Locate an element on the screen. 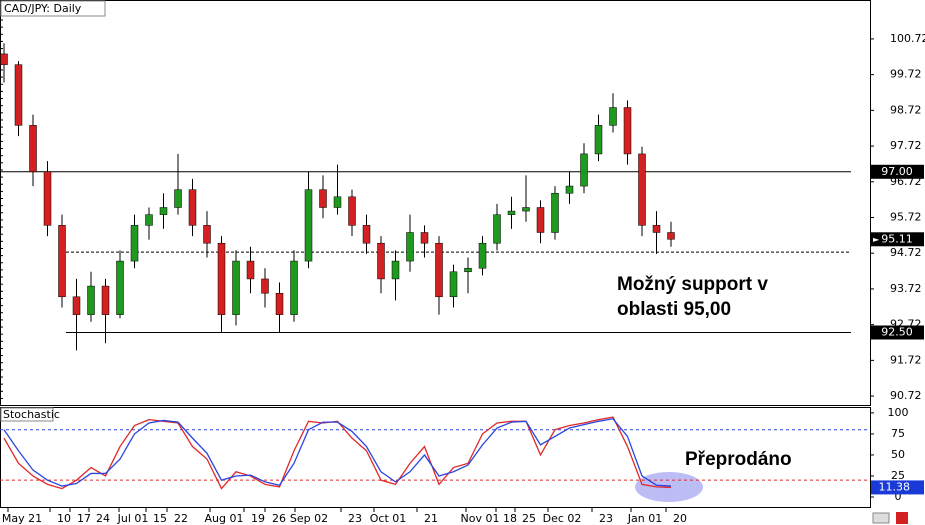  stoch-line is located at coordinates (337, 453).